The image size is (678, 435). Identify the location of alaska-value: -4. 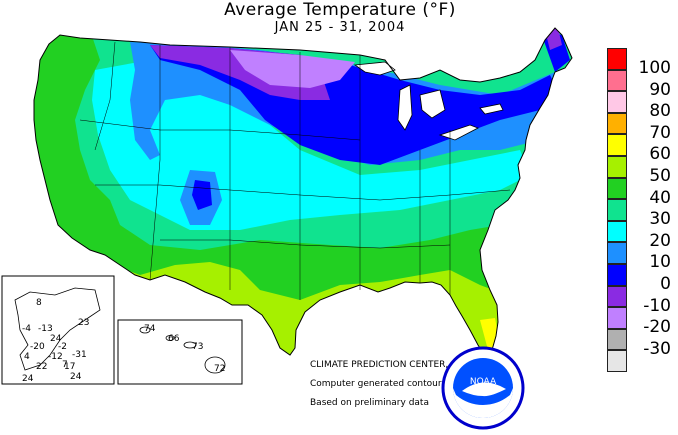
(26, 329).